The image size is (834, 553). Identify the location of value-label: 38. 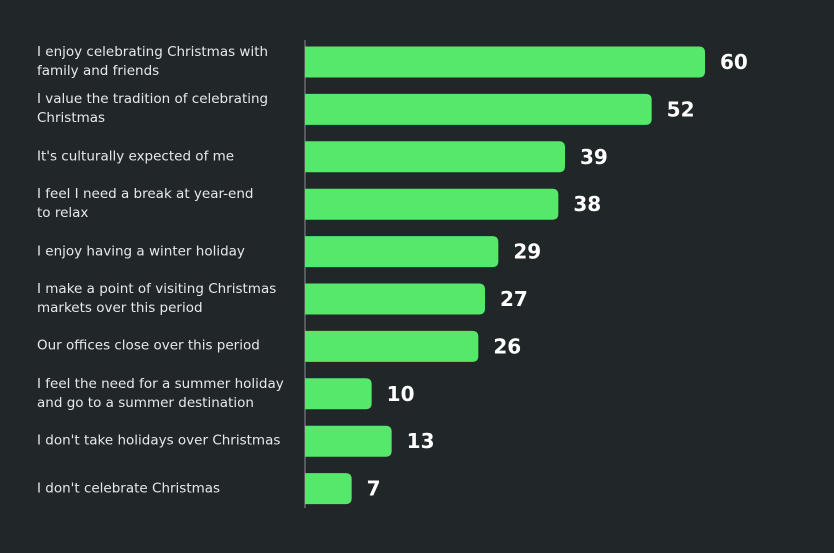
(587, 204).